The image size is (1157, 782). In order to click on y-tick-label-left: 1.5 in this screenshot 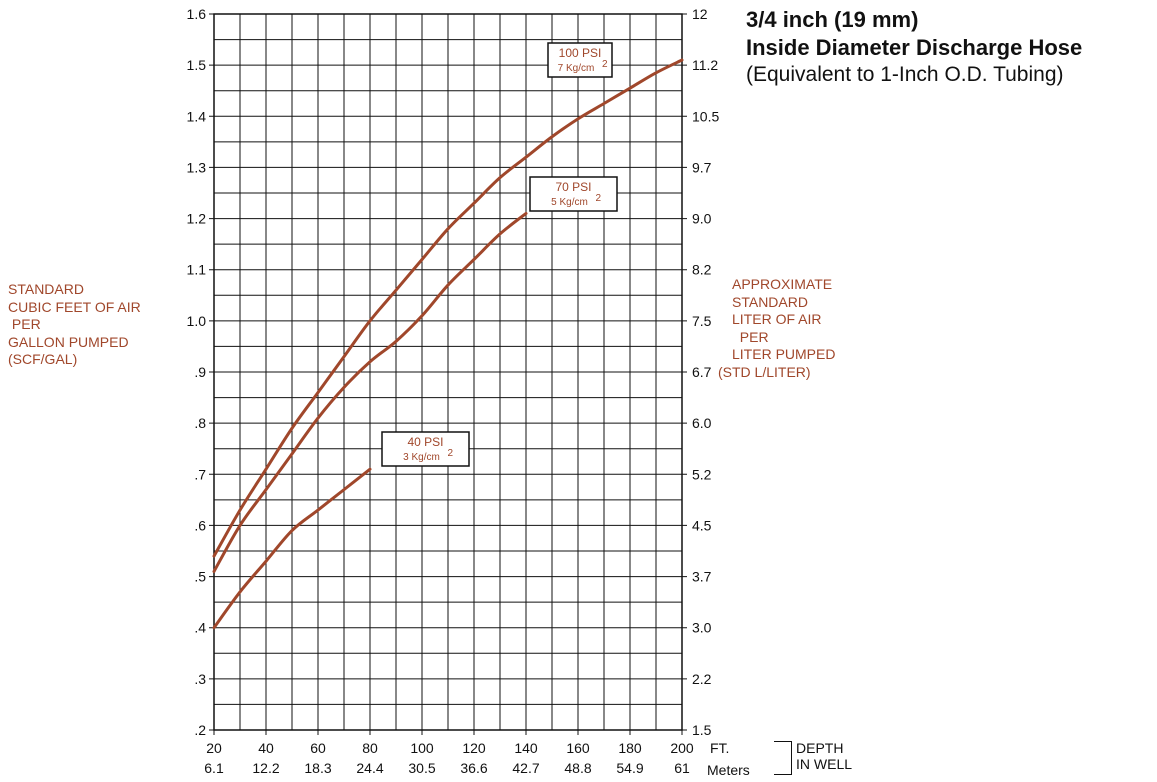, I will do `click(197, 65)`.